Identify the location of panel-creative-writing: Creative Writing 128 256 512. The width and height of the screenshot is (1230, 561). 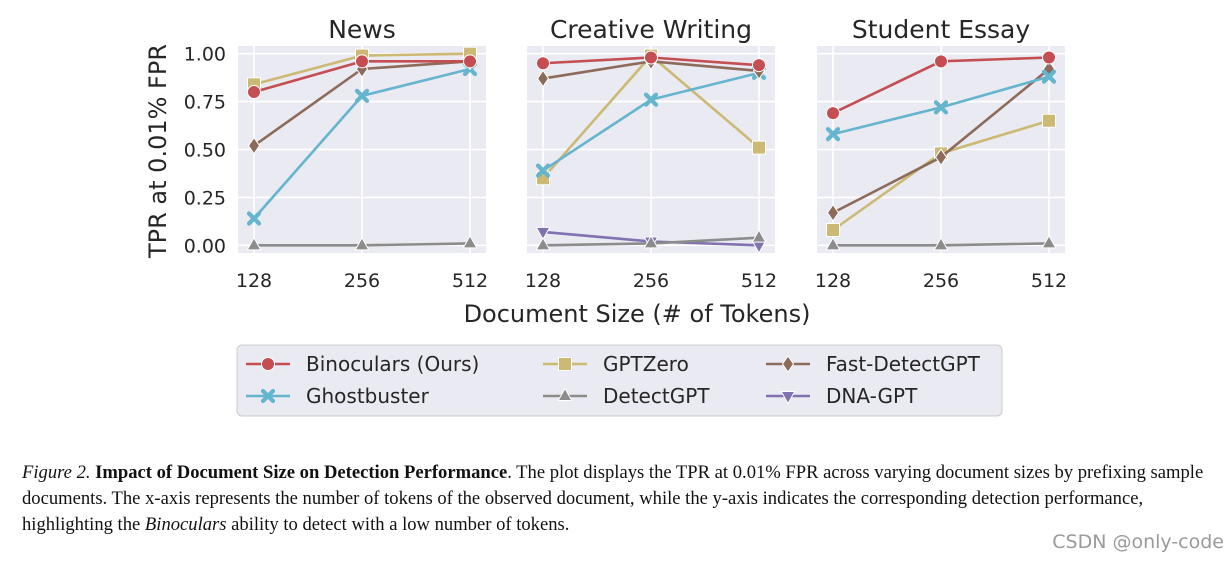
(651, 153).